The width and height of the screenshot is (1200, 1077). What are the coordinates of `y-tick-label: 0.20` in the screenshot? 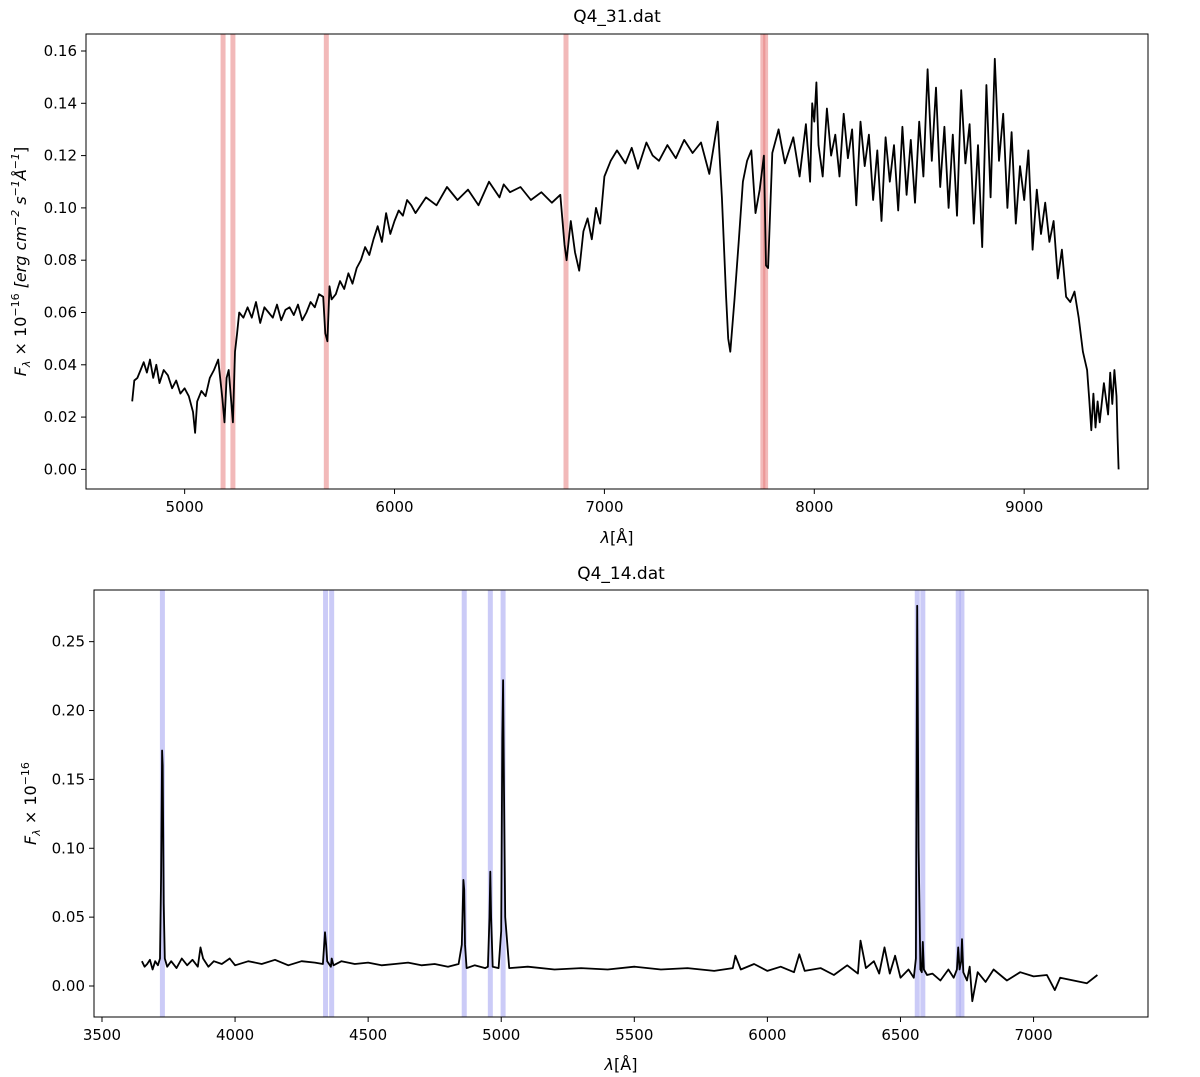 It's located at (68, 711).